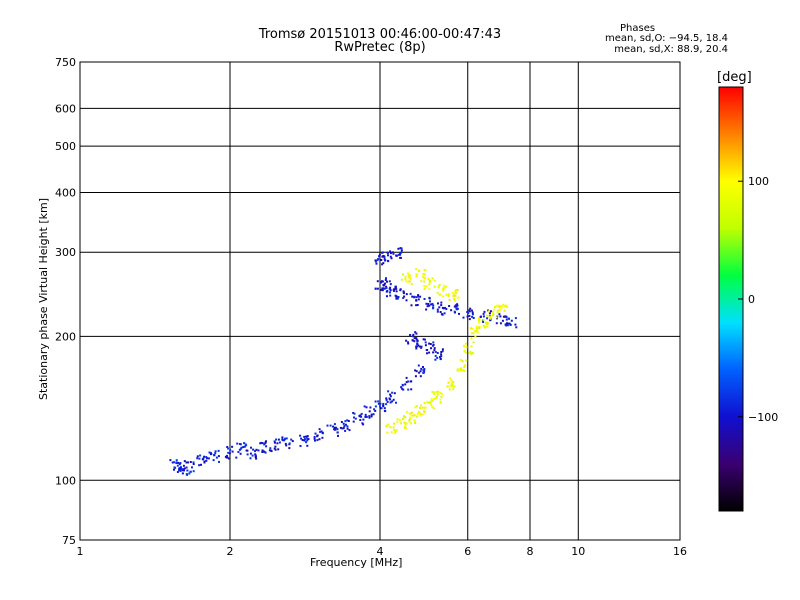  I want to click on x-tick-label: 2, so click(230, 551).